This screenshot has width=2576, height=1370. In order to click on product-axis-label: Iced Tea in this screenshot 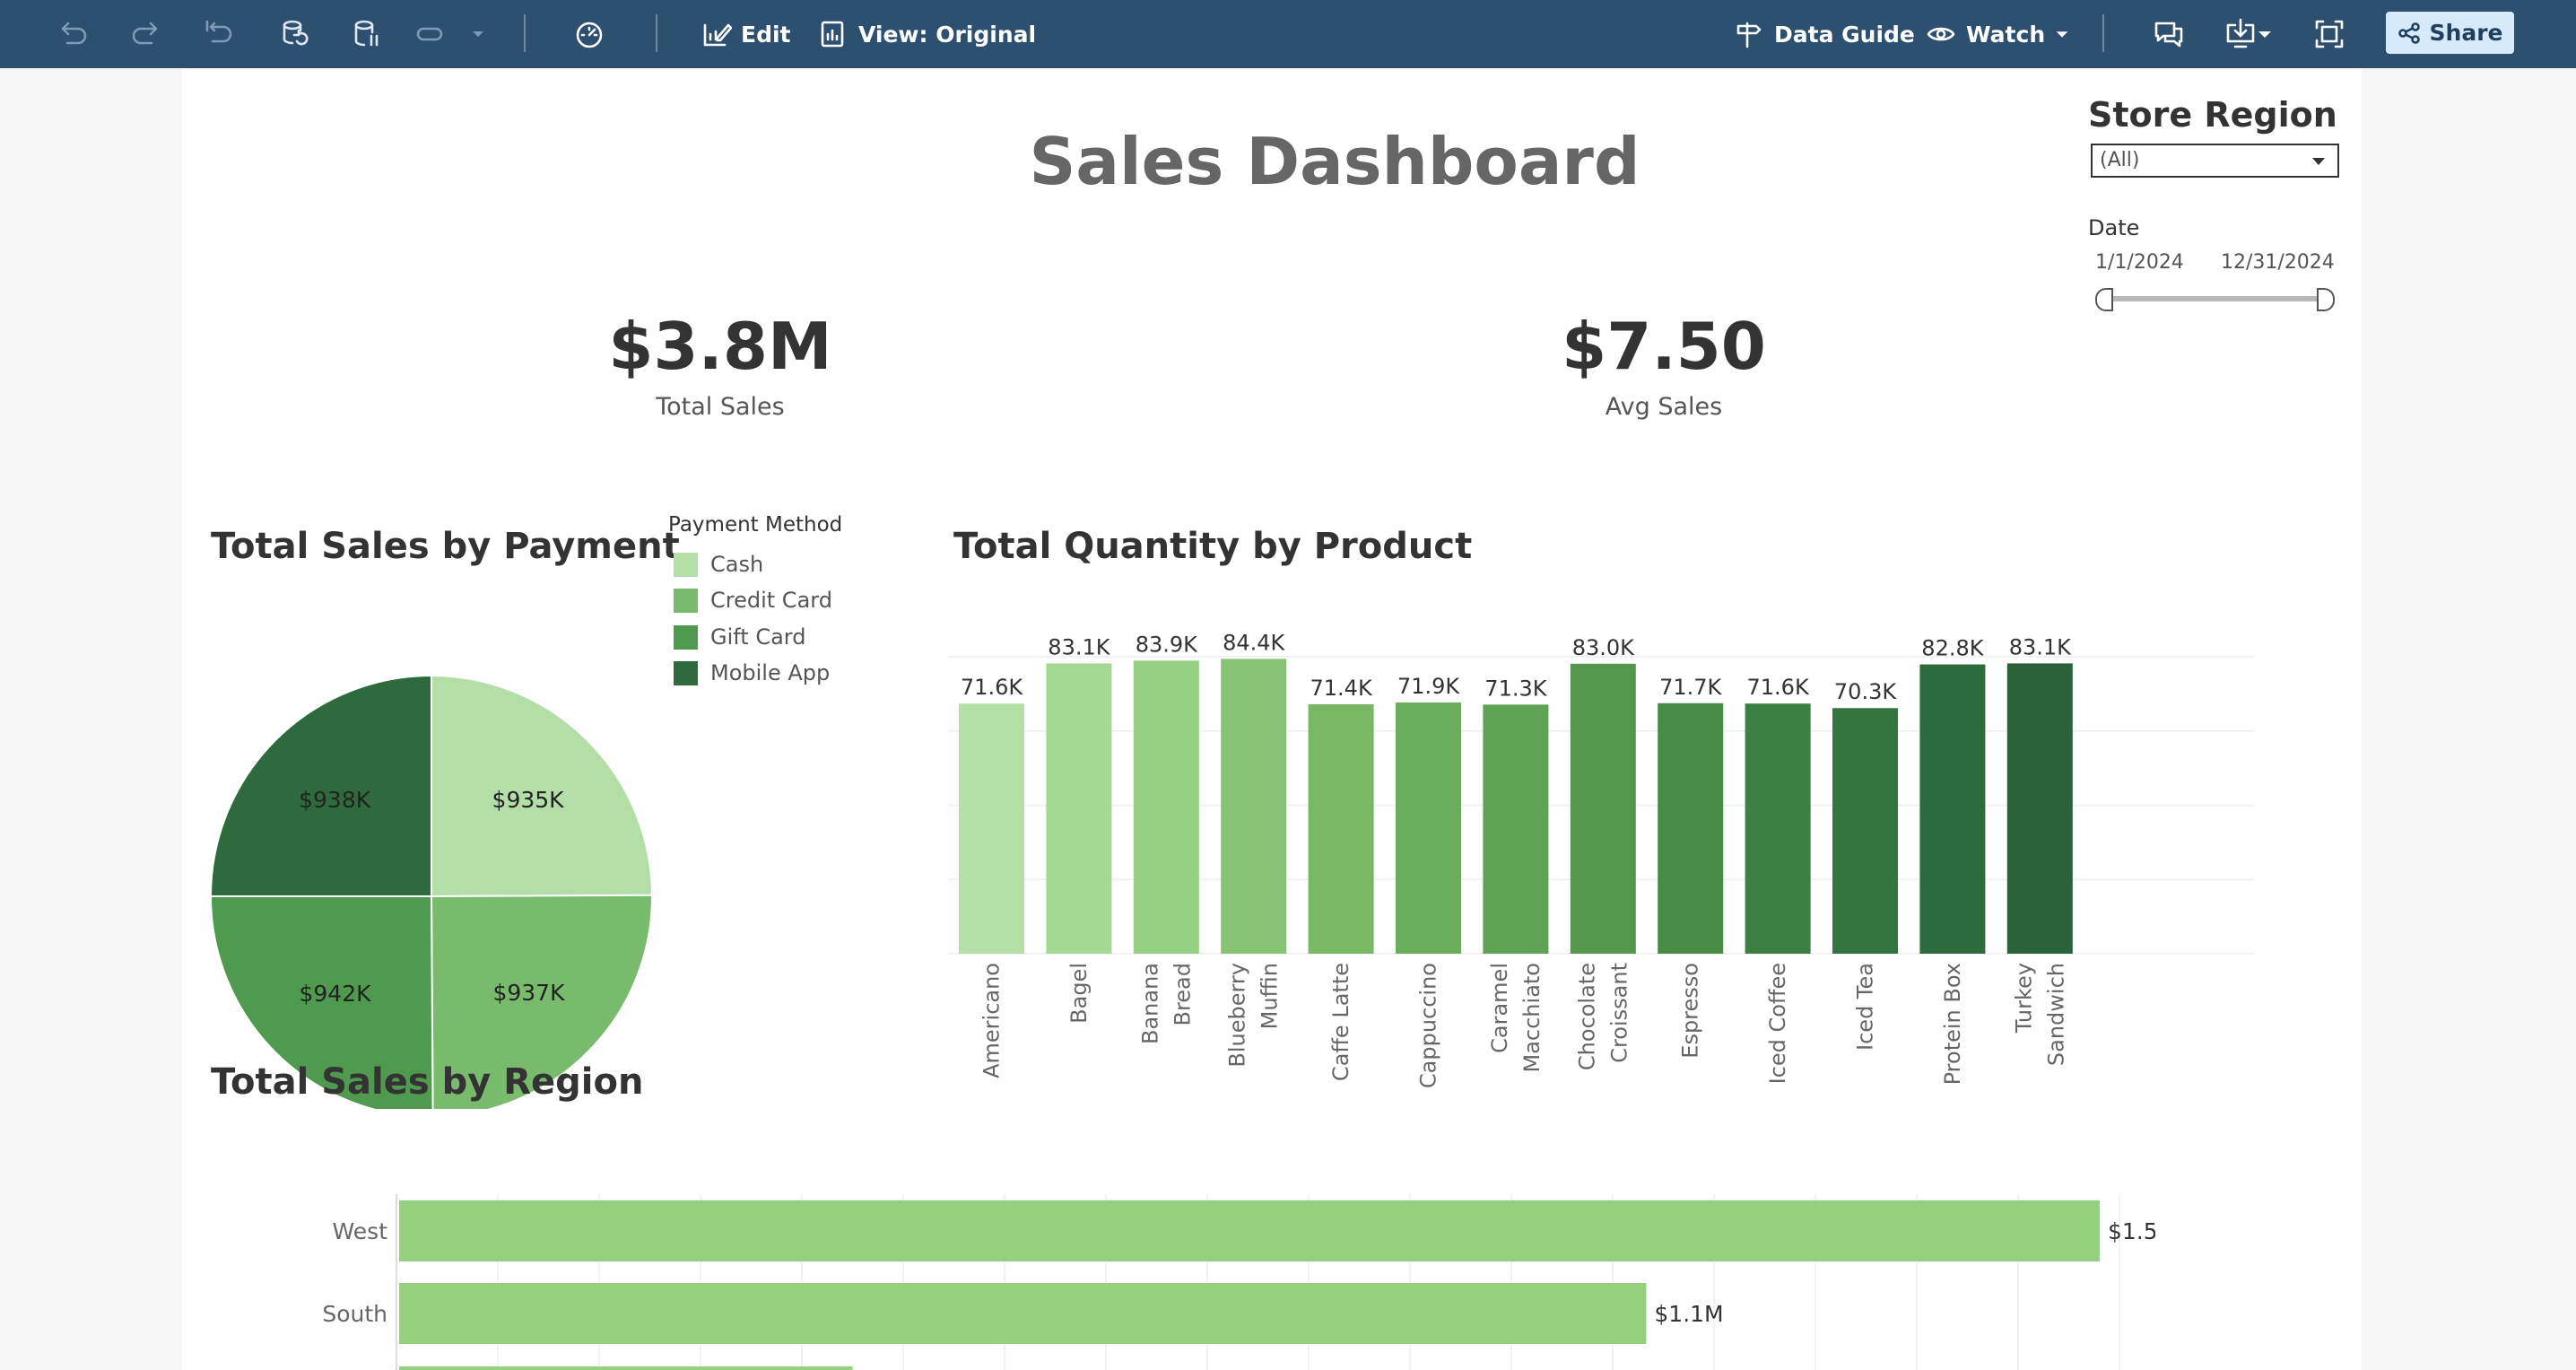, I will do `click(1865, 1007)`.